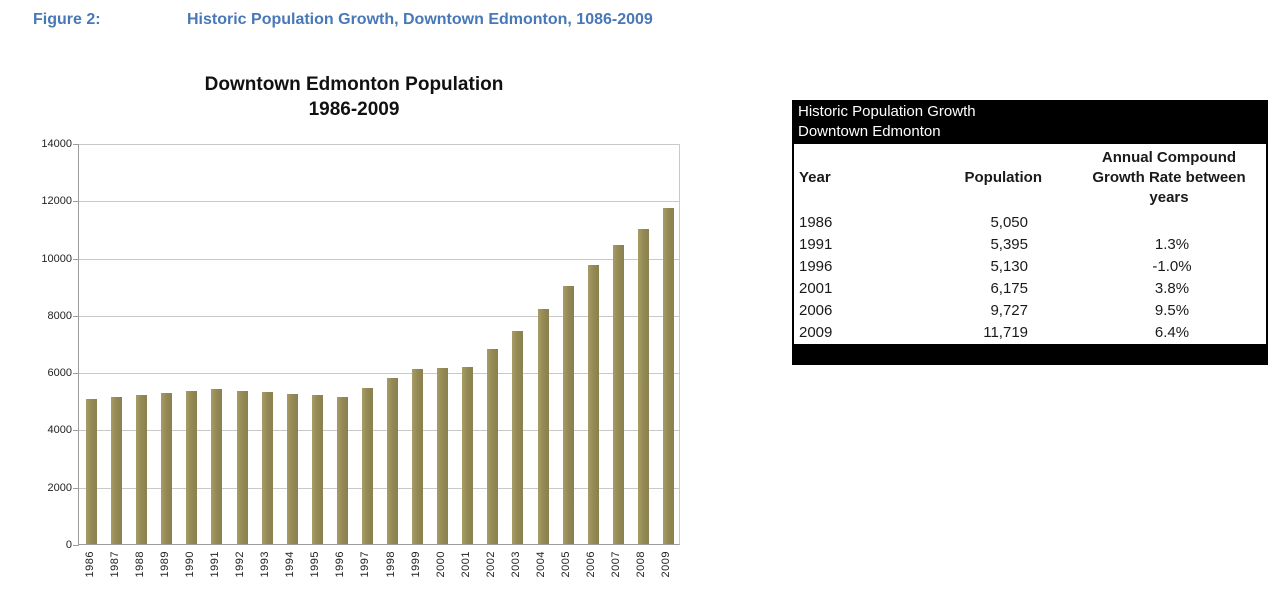 This screenshot has height=591, width=1280. What do you see at coordinates (267, 468) in the screenshot?
I see `bar-1993` at bounding box center [267, 468].